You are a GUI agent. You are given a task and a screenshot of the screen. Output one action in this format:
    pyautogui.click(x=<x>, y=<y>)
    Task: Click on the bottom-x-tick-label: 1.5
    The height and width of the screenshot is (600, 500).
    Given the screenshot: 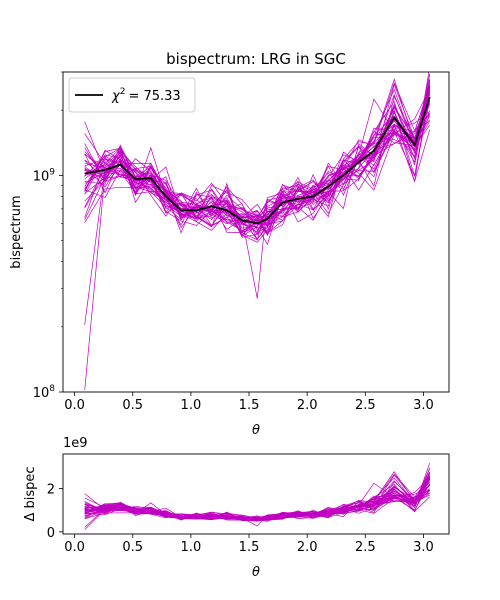 What is the action you would take?
    pyautogui.click(x=249, y=547)
    